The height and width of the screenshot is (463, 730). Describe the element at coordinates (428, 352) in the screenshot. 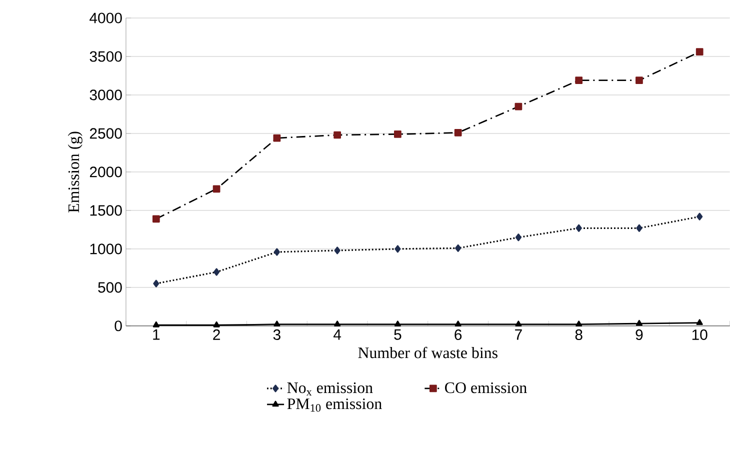

I see `x-axis-title: Number of waste bins` at that location.